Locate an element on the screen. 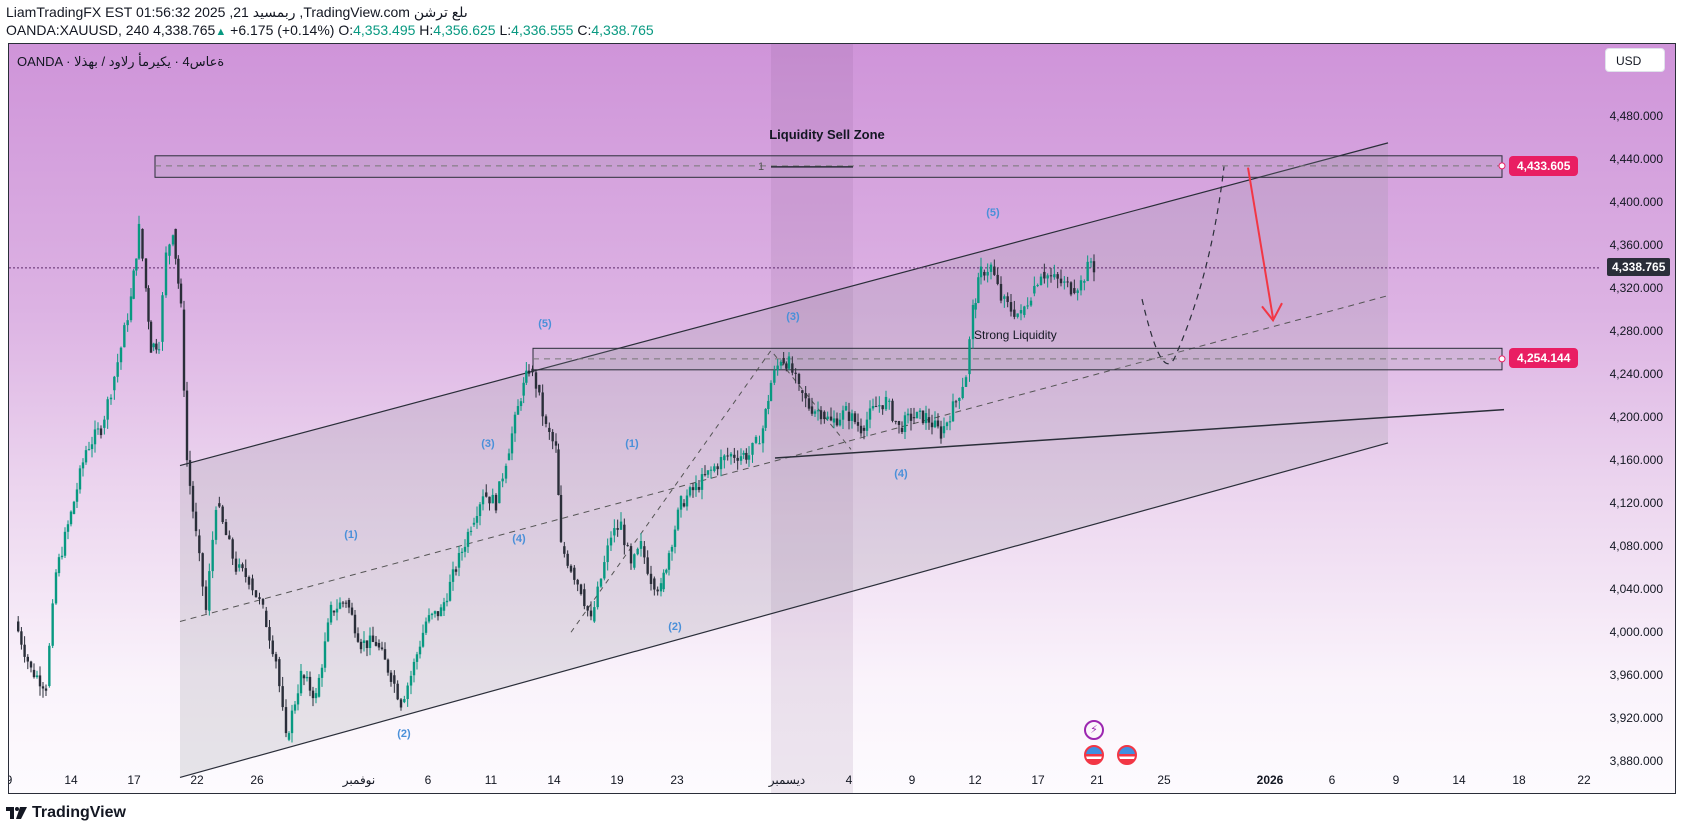 This screenshot has height=832, width=1683. time-tick: 21 is located at coordinates (1097, 780).